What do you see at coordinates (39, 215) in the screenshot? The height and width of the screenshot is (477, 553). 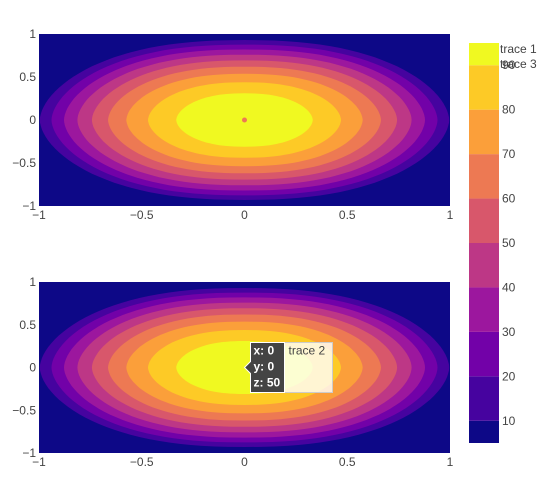 I see `top-x-tick-label: −1` at bounding box center [39, 215].